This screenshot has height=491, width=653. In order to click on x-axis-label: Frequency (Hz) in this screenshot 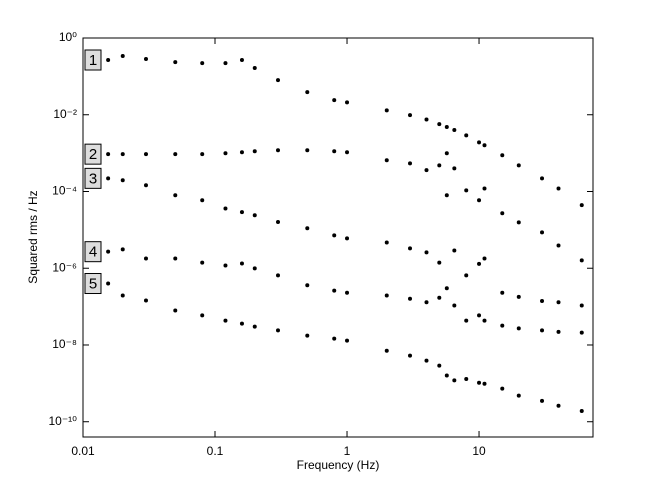, I will do `click(338, 465)`.